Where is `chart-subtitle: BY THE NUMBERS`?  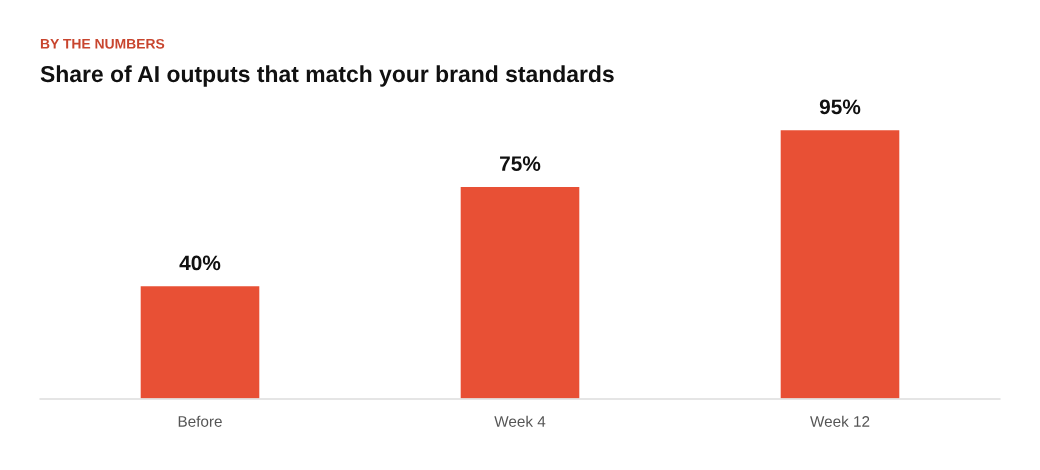
chart-subtitle: BY THE NUMBERS is located at coordinates (102, 43).